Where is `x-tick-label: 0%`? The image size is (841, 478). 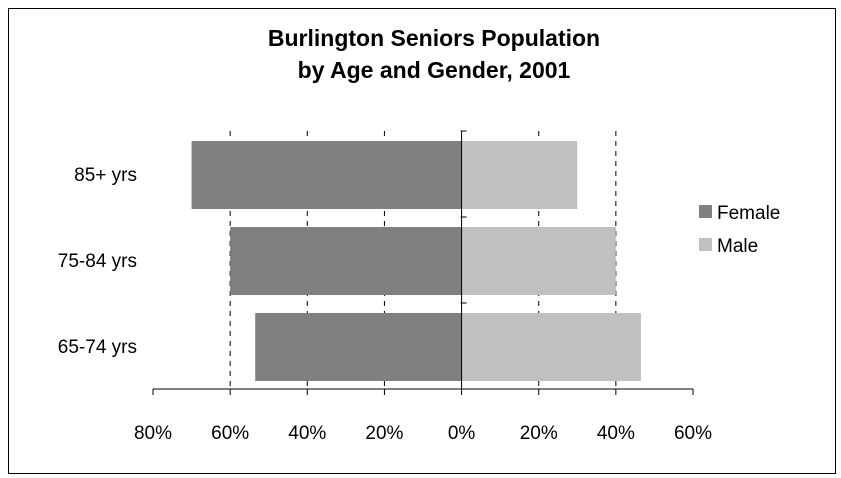
x-tick-label: 0% is located at coordinates (462, 433).